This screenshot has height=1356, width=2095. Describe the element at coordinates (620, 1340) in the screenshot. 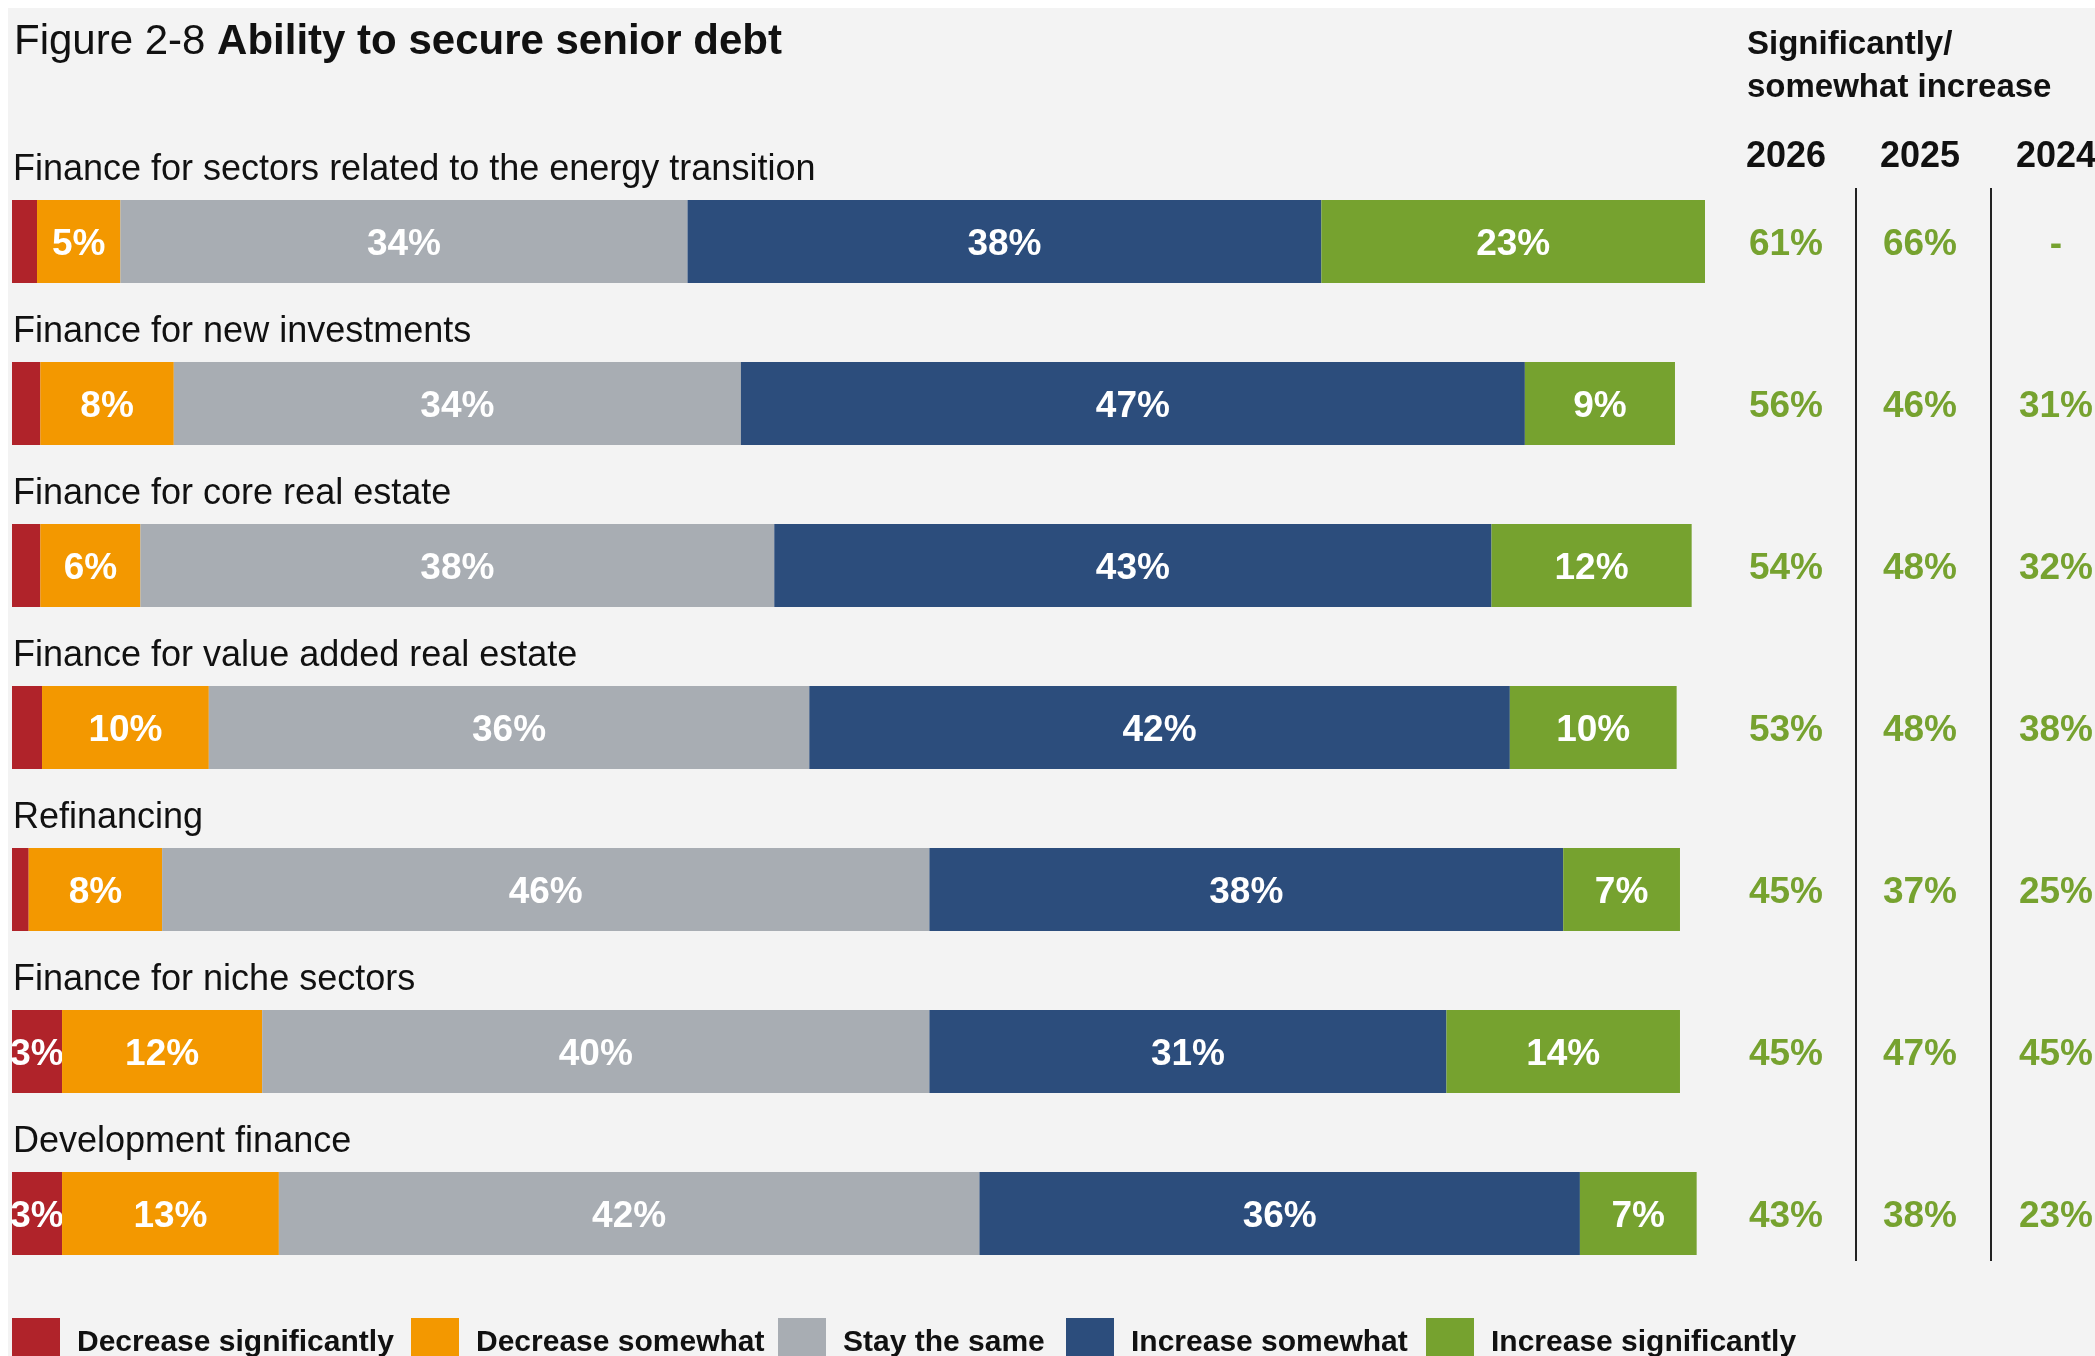

I see `legend-label: Decrease somewhat` at that location.